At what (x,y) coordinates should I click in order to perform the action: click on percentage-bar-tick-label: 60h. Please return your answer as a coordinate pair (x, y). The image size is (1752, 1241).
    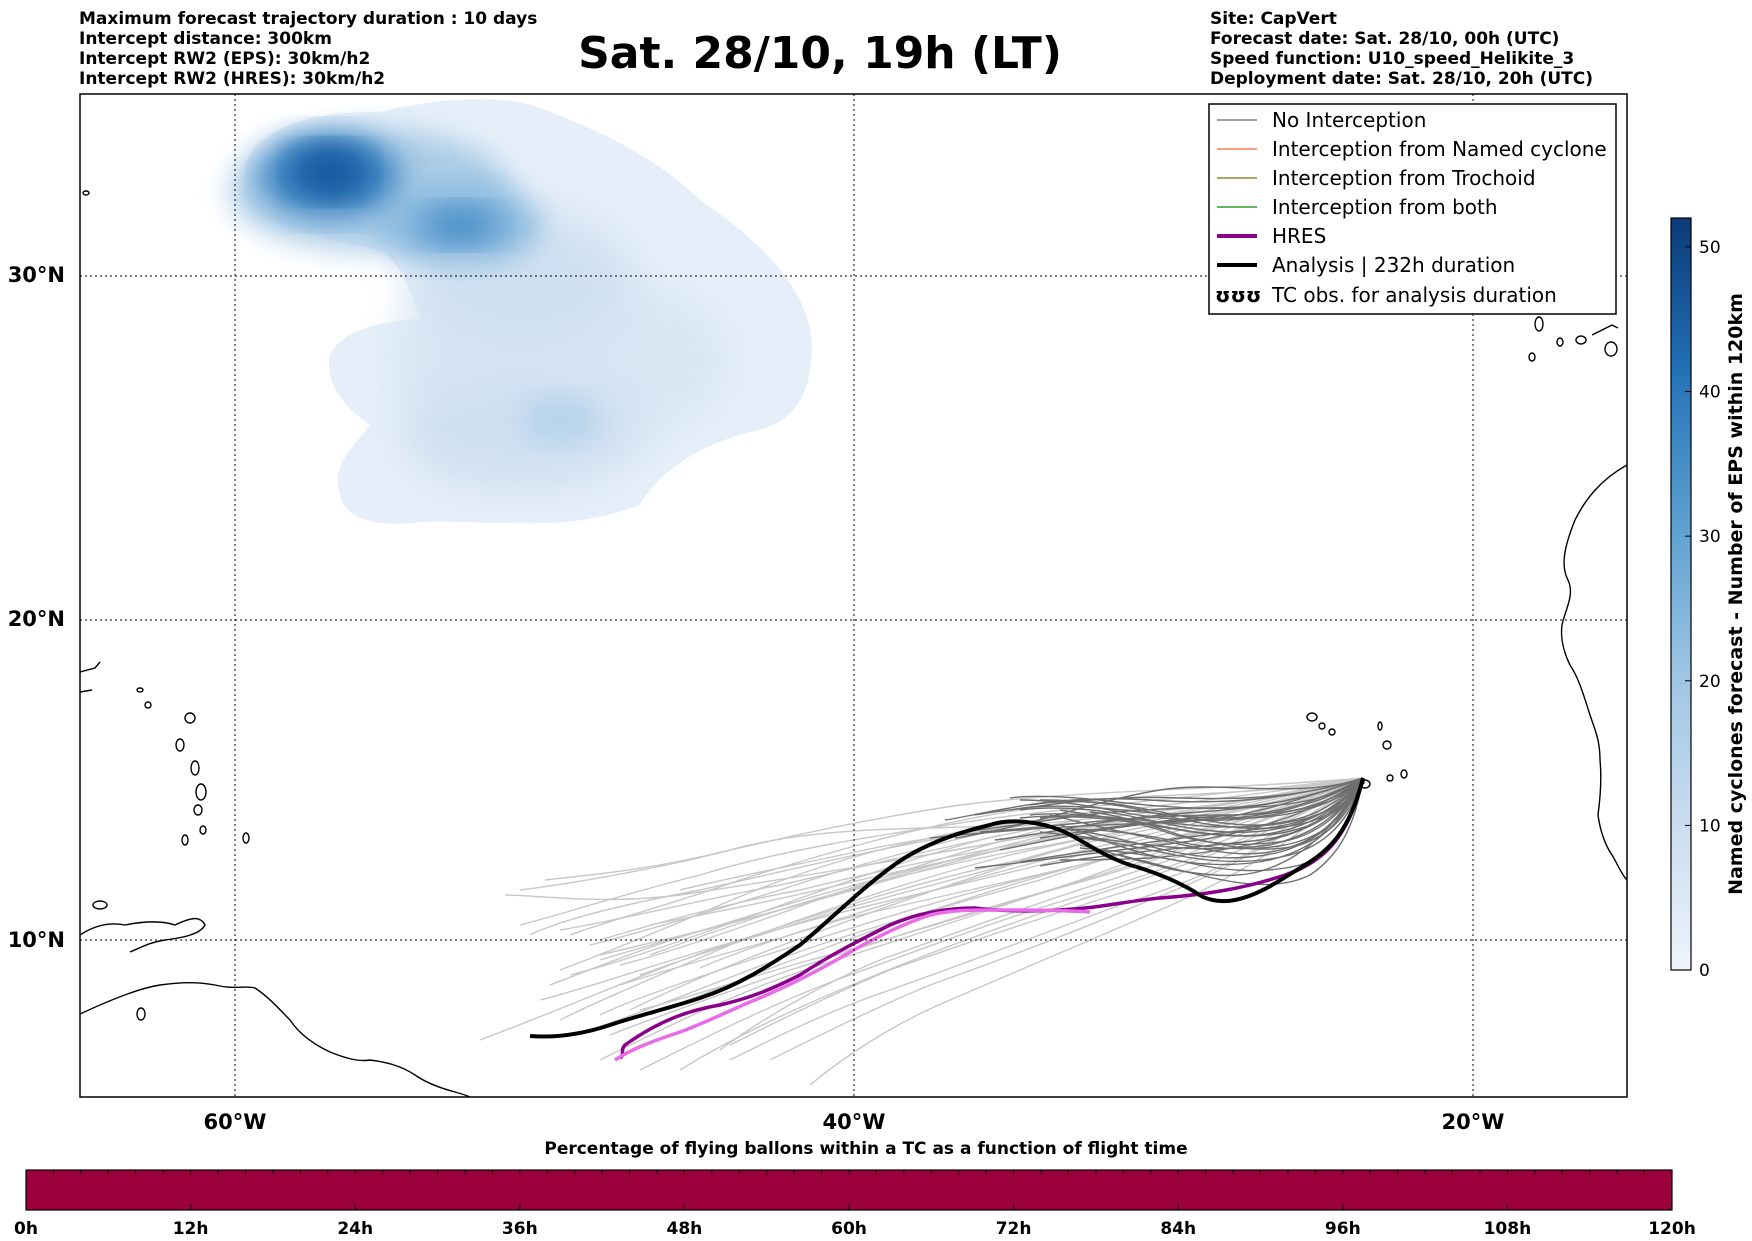
    Looking at the image, I should click on (849, 1229).